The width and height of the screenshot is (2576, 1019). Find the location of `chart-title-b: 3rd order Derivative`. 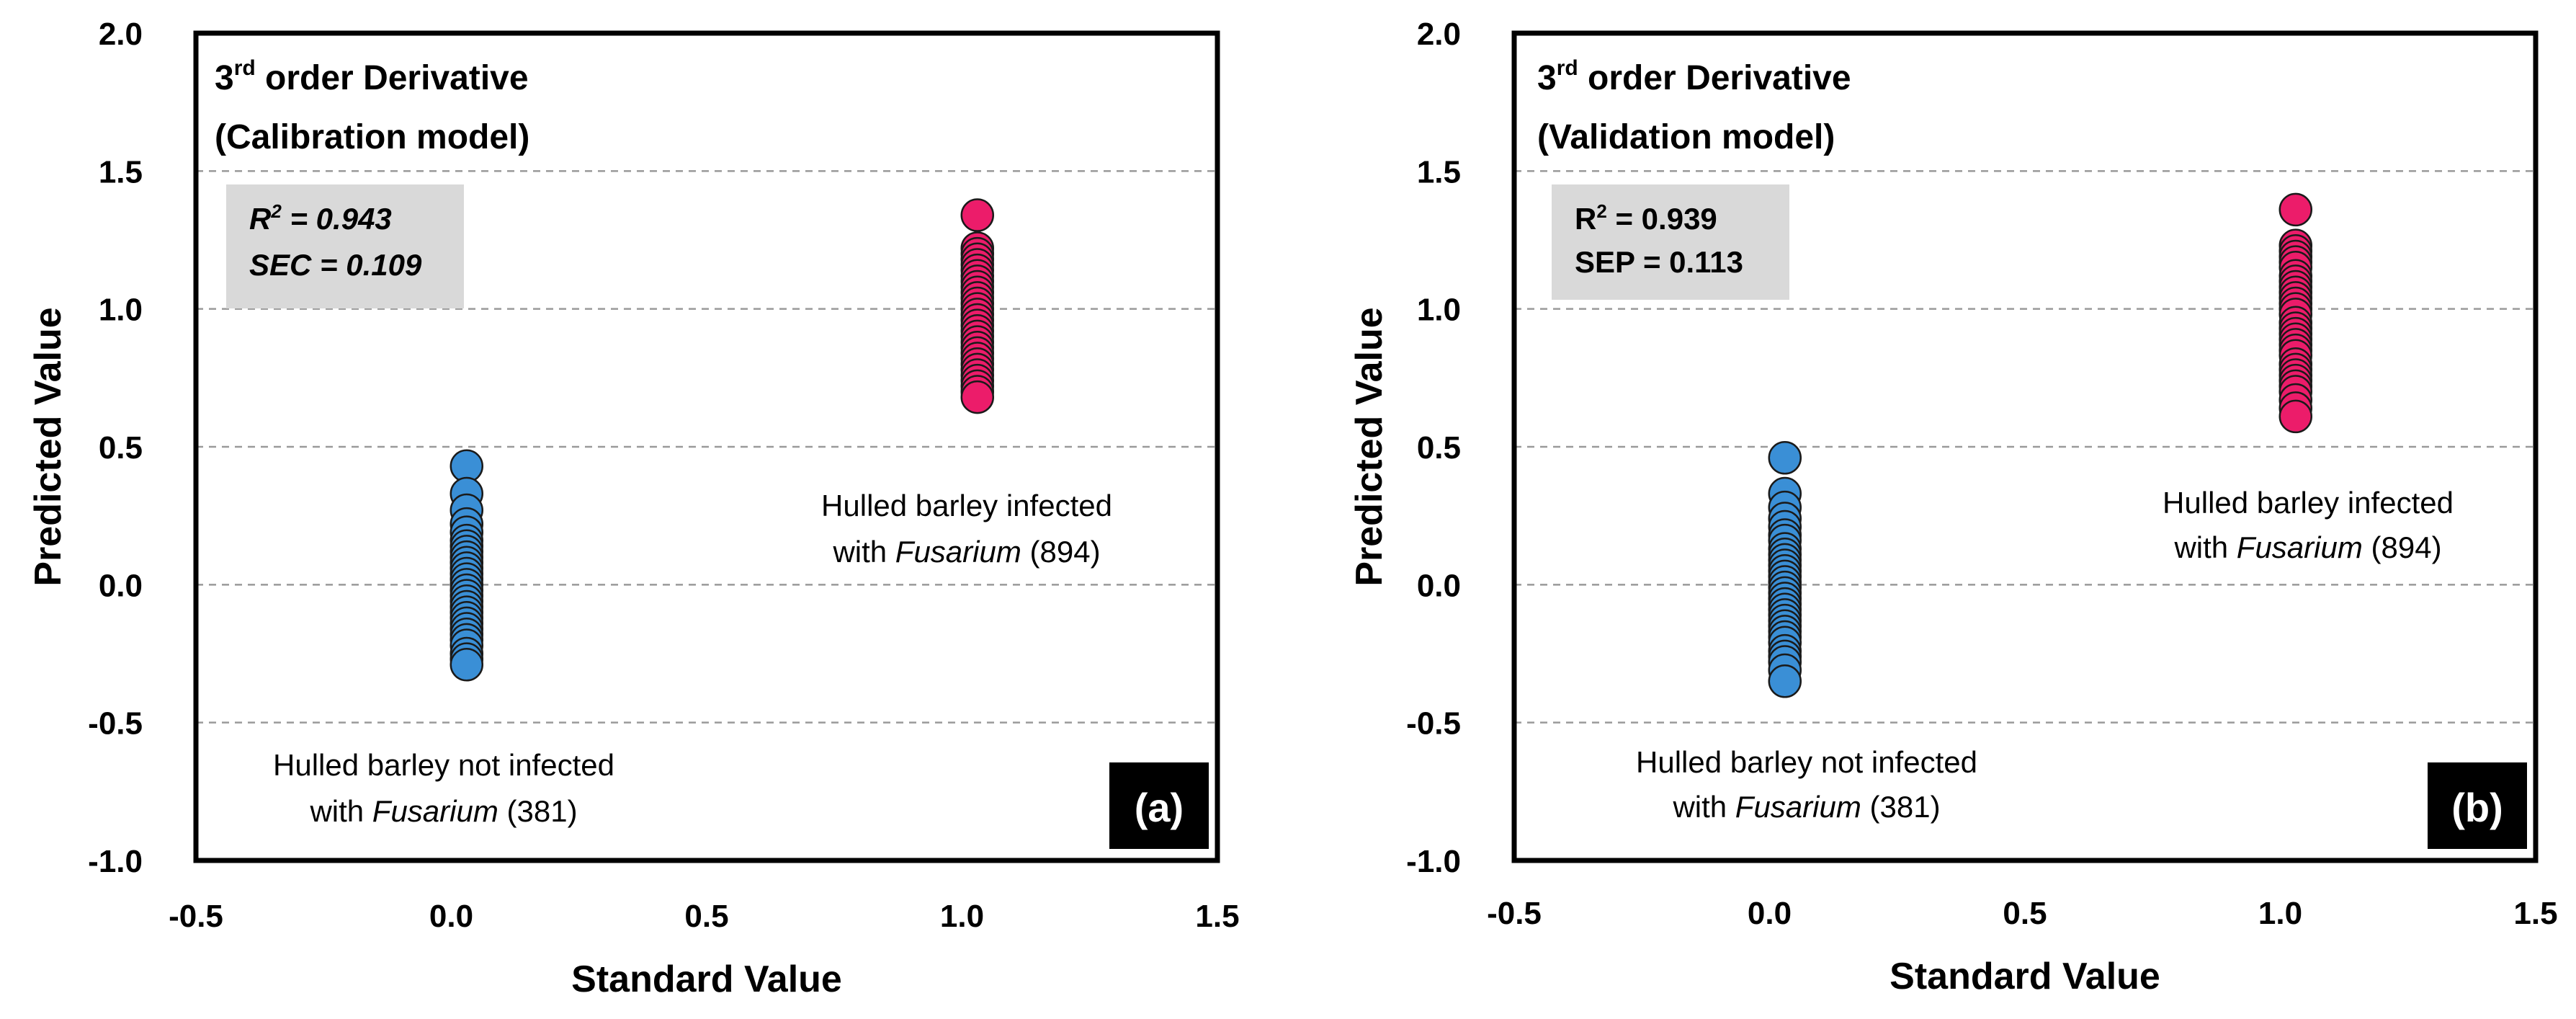

chart-title-b: 3rd order Derivative is located at coordinates (1694, 76).